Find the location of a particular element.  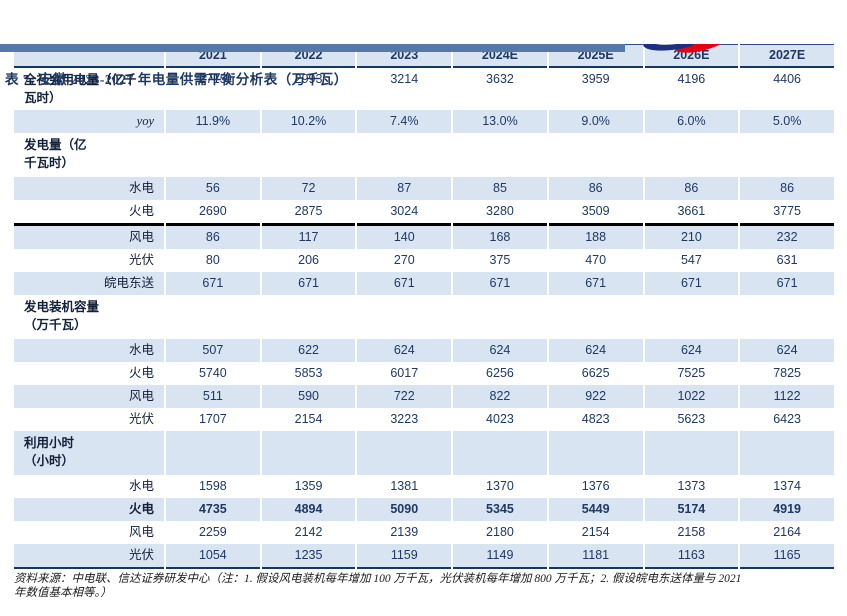

value-cell: 168 is located at coordinates (500, 237).